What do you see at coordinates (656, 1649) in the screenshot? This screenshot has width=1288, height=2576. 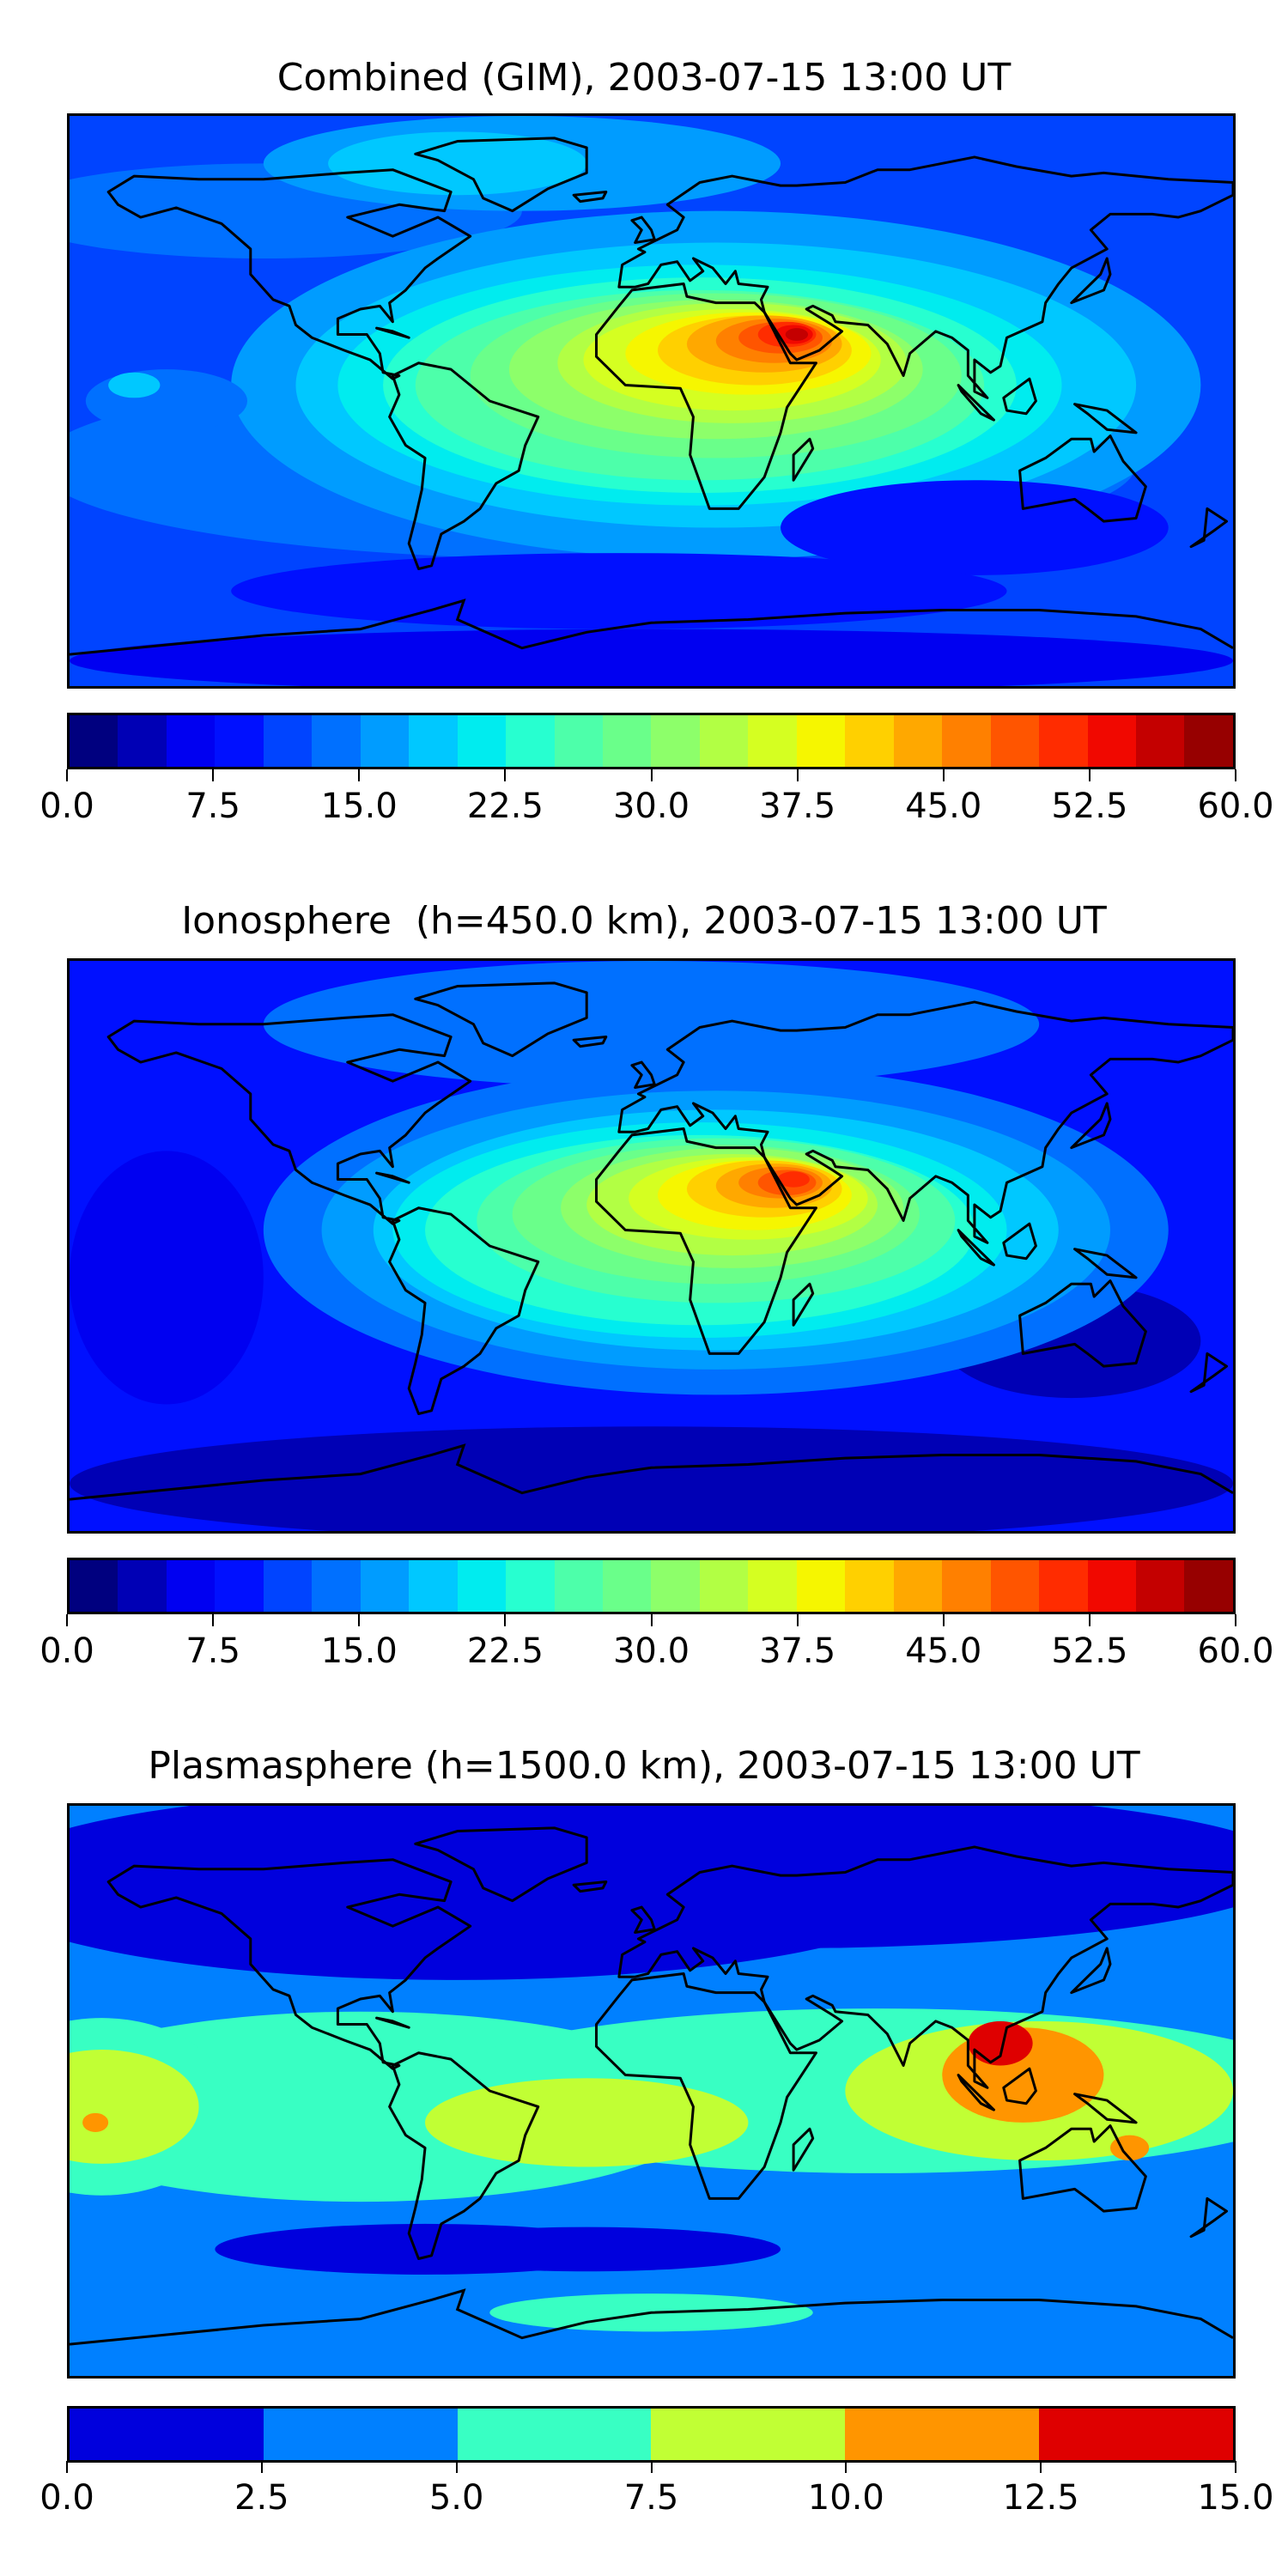 I see `colorbar-ticks-ionosphere: 0.0 7.5 15.0 22.5 30.0 37.5 45.0 52.5 60.0` at bounding box center [656, 1649].